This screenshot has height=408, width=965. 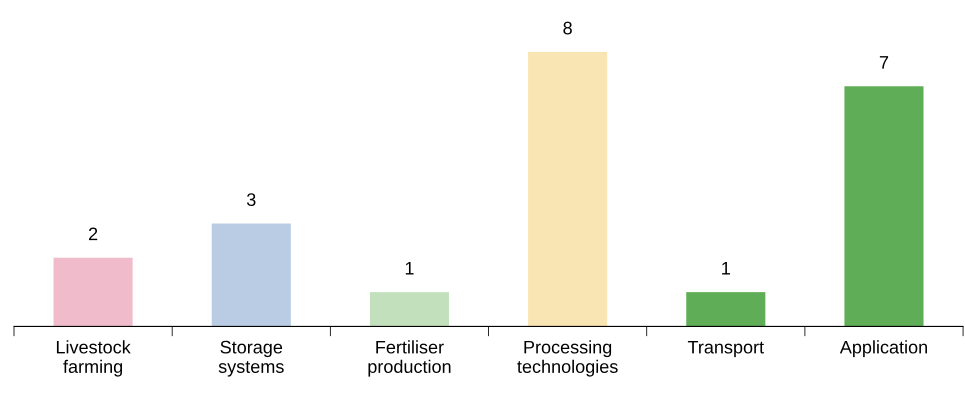 What do you see at coordinates (409, 358) in the screenshot?
I see `x-tick-label: Fertiliser production` at bounding box center [409, 358].